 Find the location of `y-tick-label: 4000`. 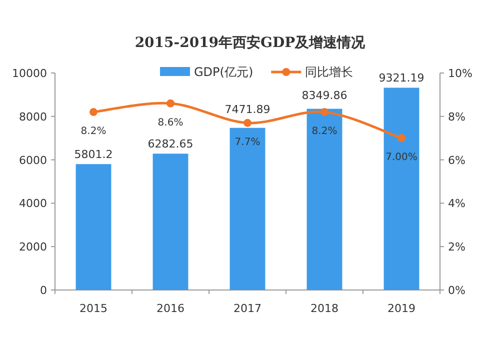

y-tick-label: 4000 is located at coordinates (33, 203).